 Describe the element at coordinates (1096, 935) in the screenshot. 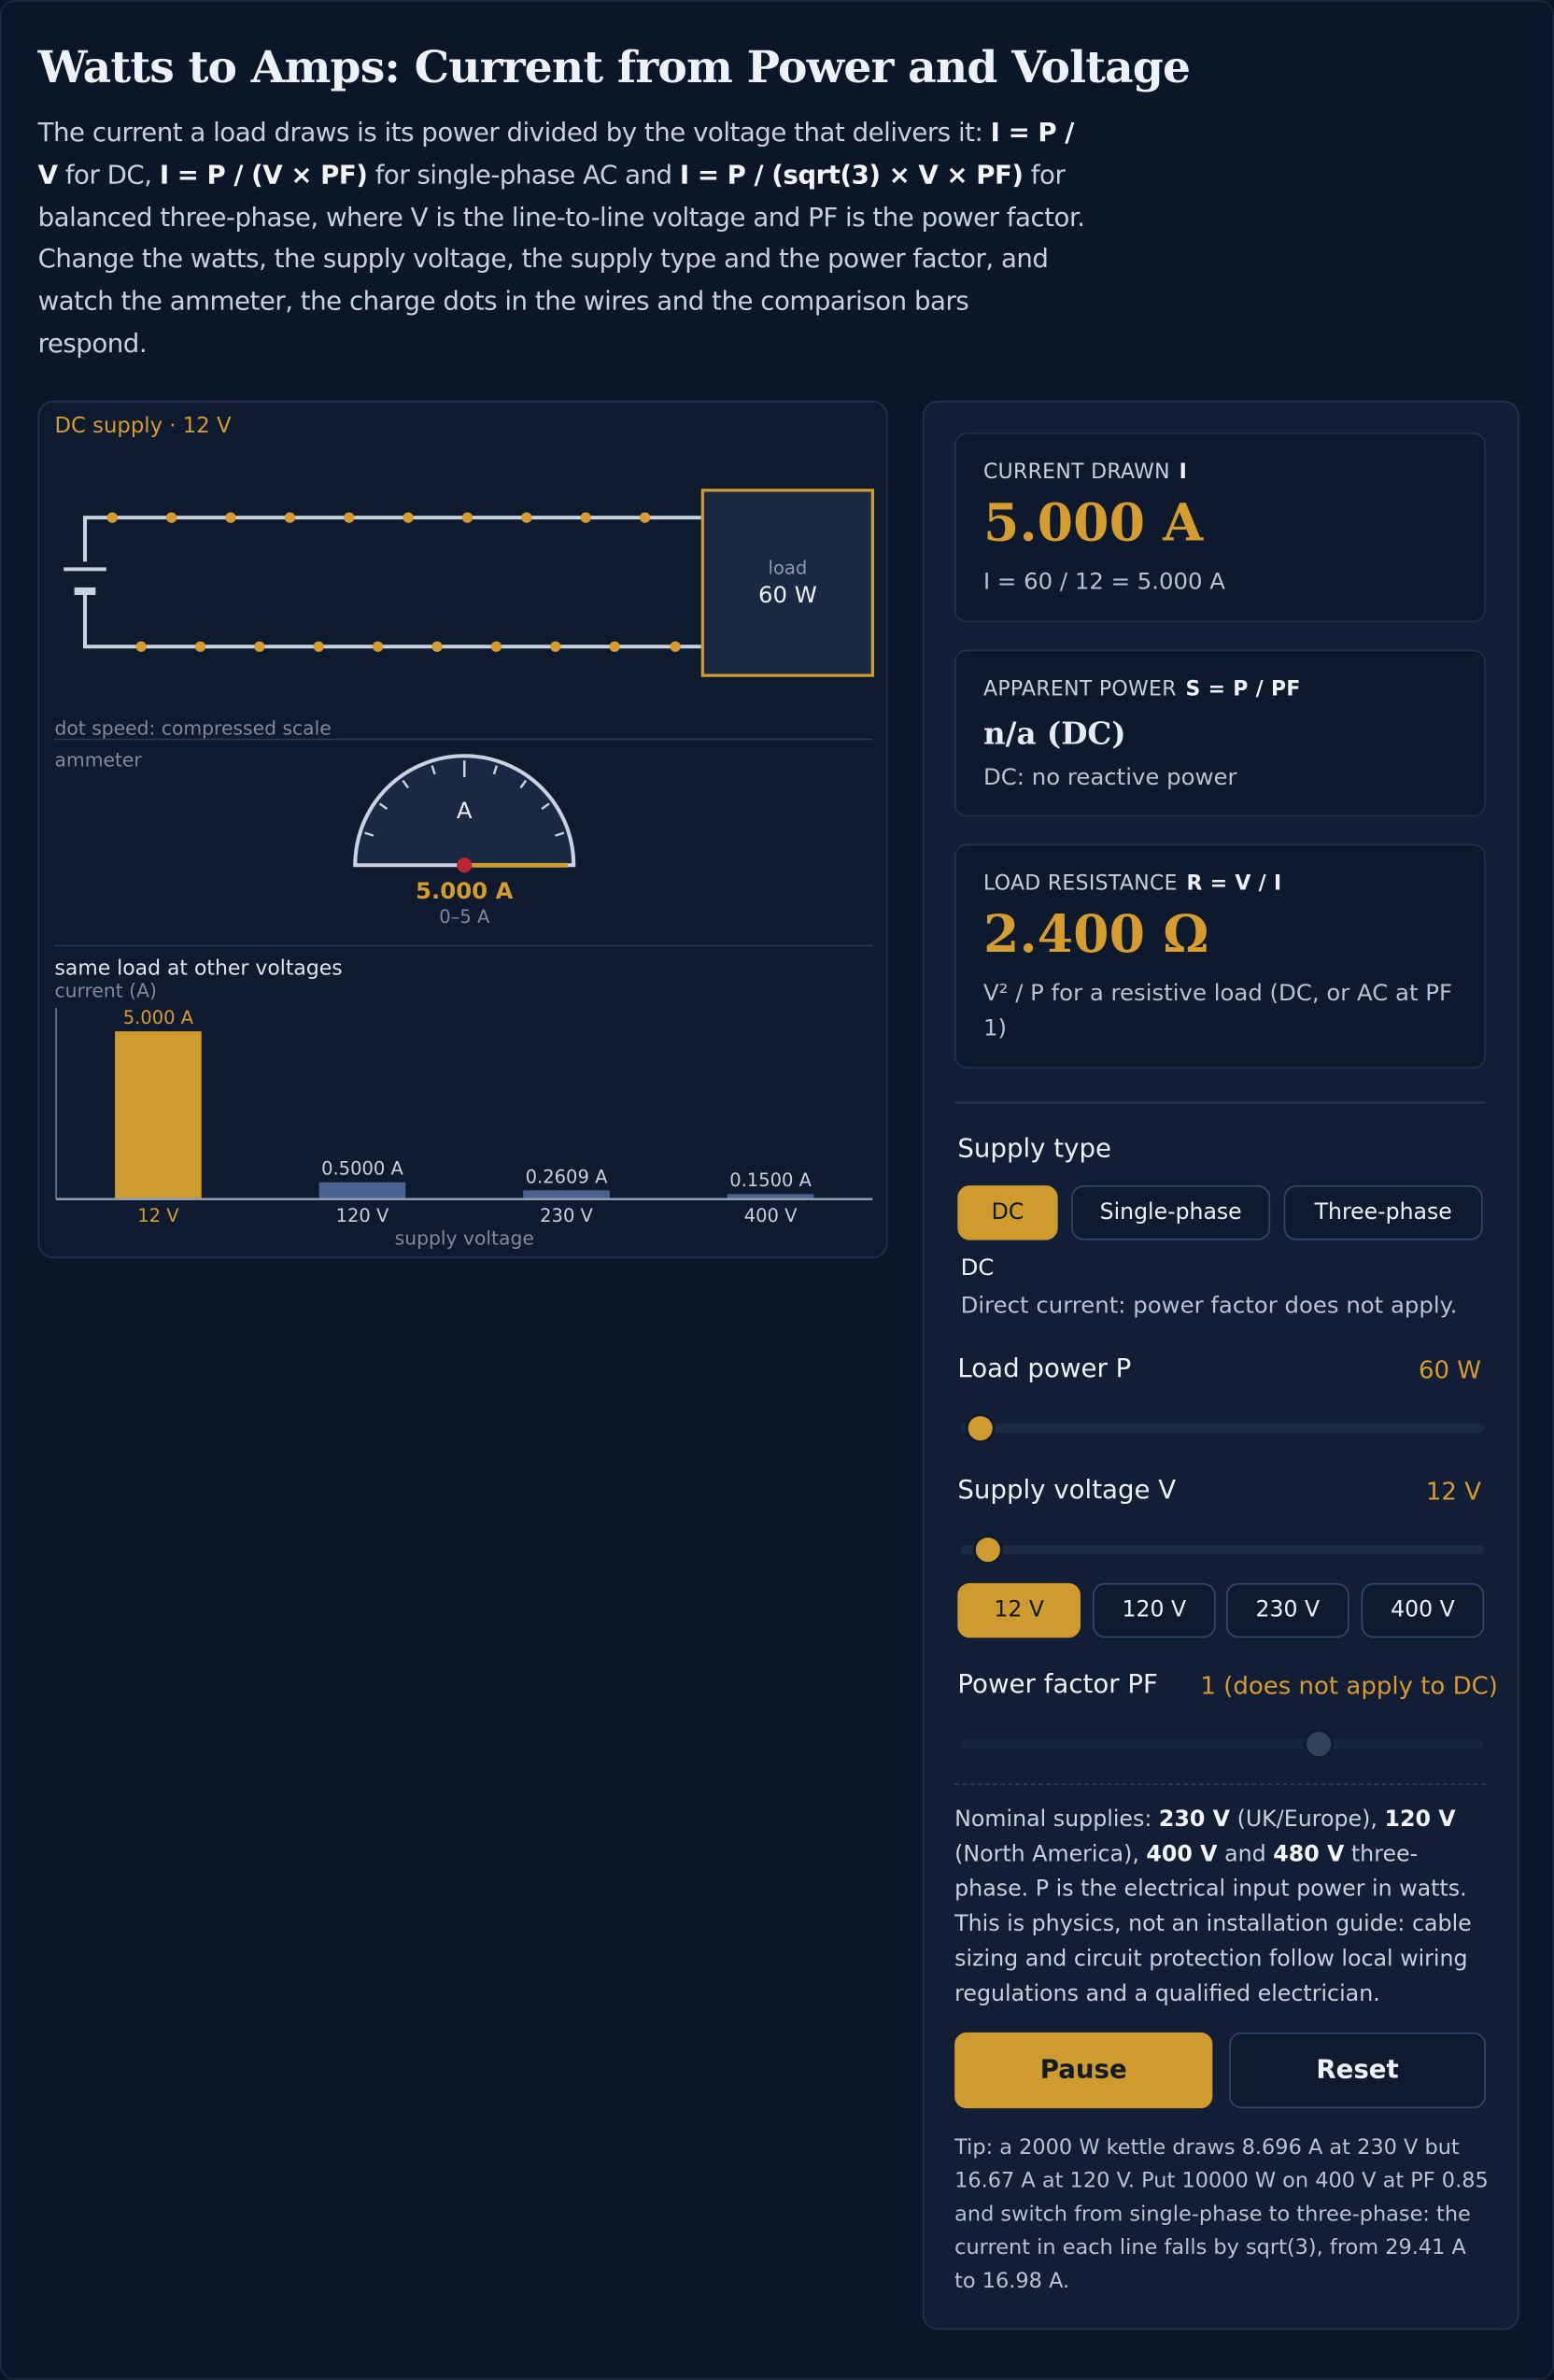

I see `readout-value: 2.400 Ω` at that location.